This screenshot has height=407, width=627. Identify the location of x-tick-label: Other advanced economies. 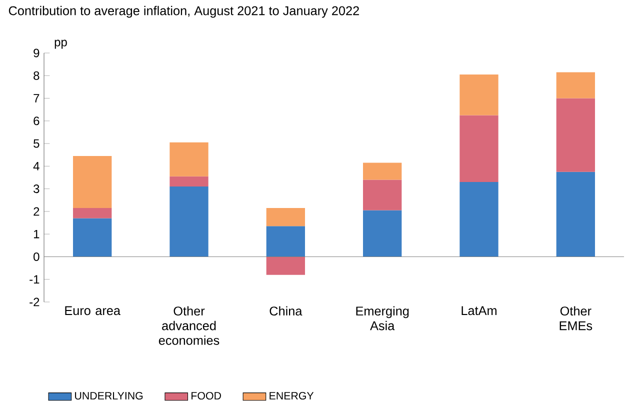
(189, 326).